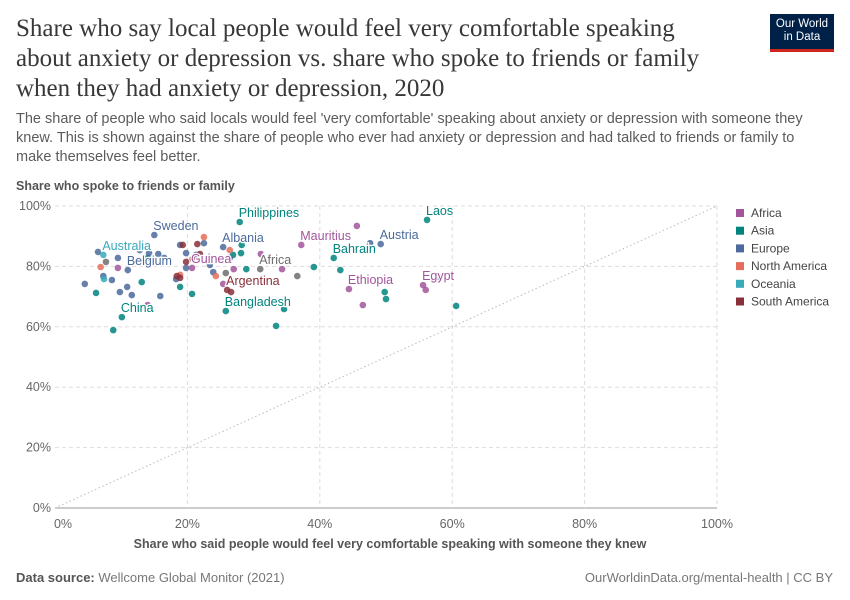 Image resolution: width=850 pixels, height=600 pixels. Describe the element at coordinates (354, 249) in the screenshot. I see `point-label: Bahrain` at that location.